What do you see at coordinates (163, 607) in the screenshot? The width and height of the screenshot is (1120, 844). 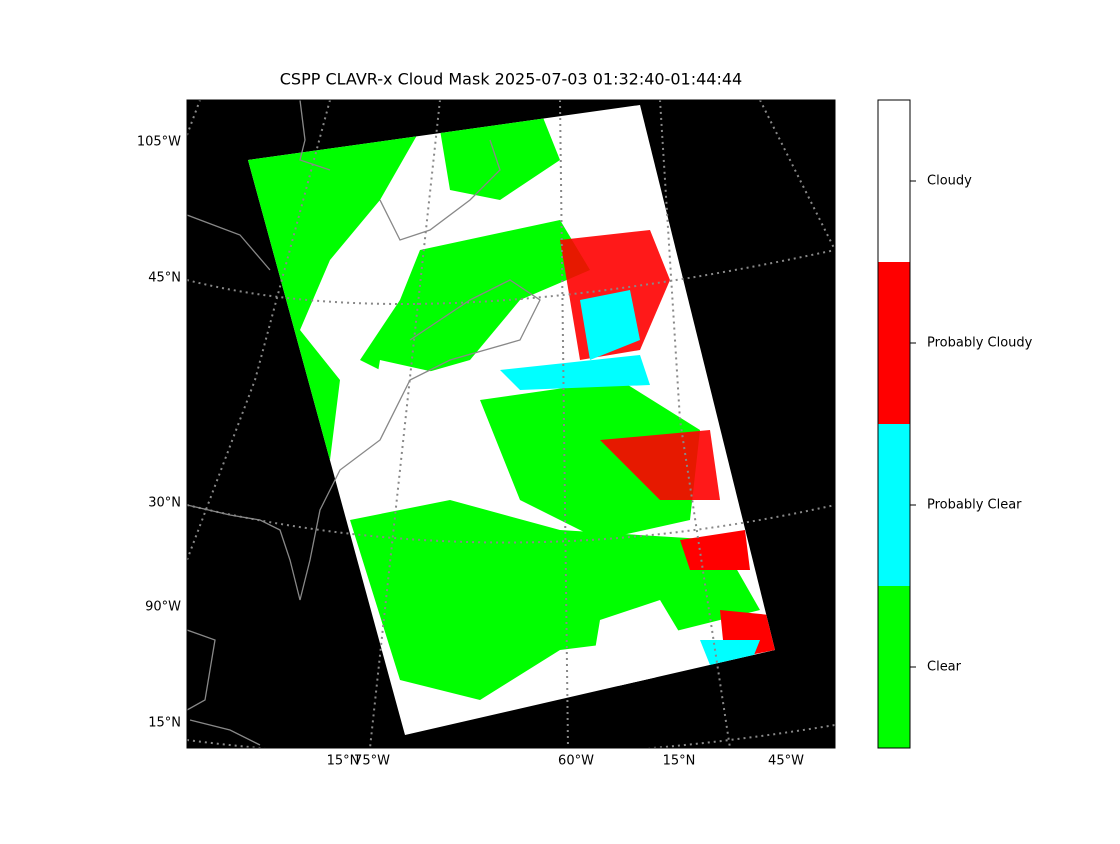 I see `lat-label: 90°W` at bounding box center [163, 607].